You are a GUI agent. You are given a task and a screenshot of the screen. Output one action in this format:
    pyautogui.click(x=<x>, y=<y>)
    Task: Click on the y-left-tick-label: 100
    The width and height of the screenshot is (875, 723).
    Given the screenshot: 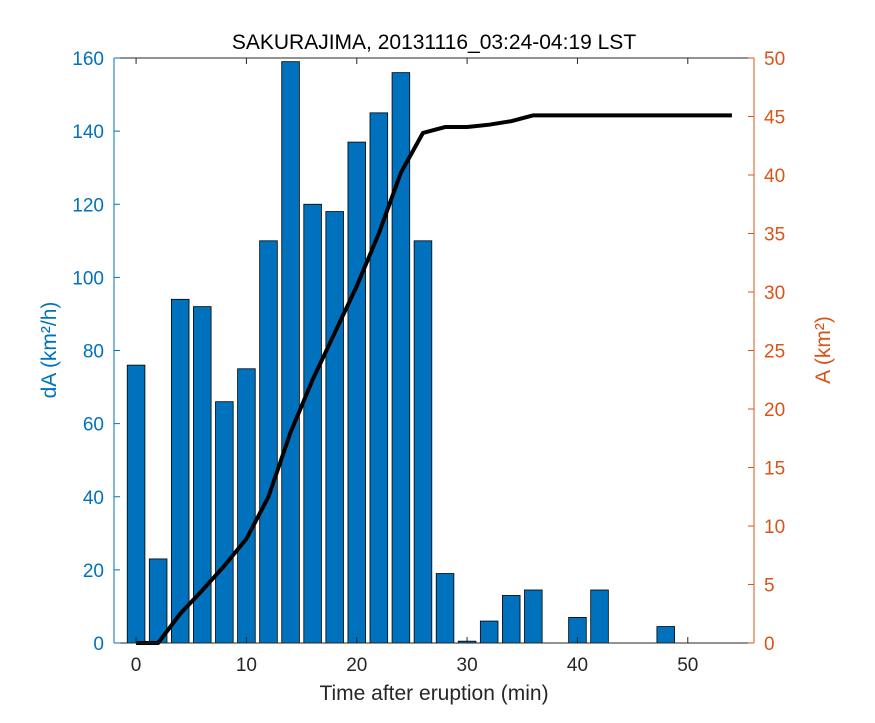 What is the action you would take?
    pyautogui.click(x=88, y=278)
    